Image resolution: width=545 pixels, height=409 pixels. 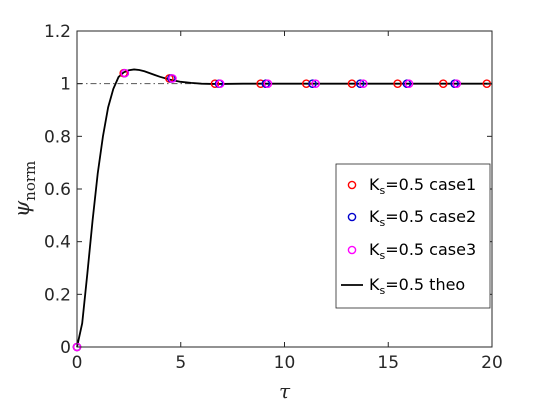 I want to click on y-tick-label: 0.8, so click(x=57, y=137).